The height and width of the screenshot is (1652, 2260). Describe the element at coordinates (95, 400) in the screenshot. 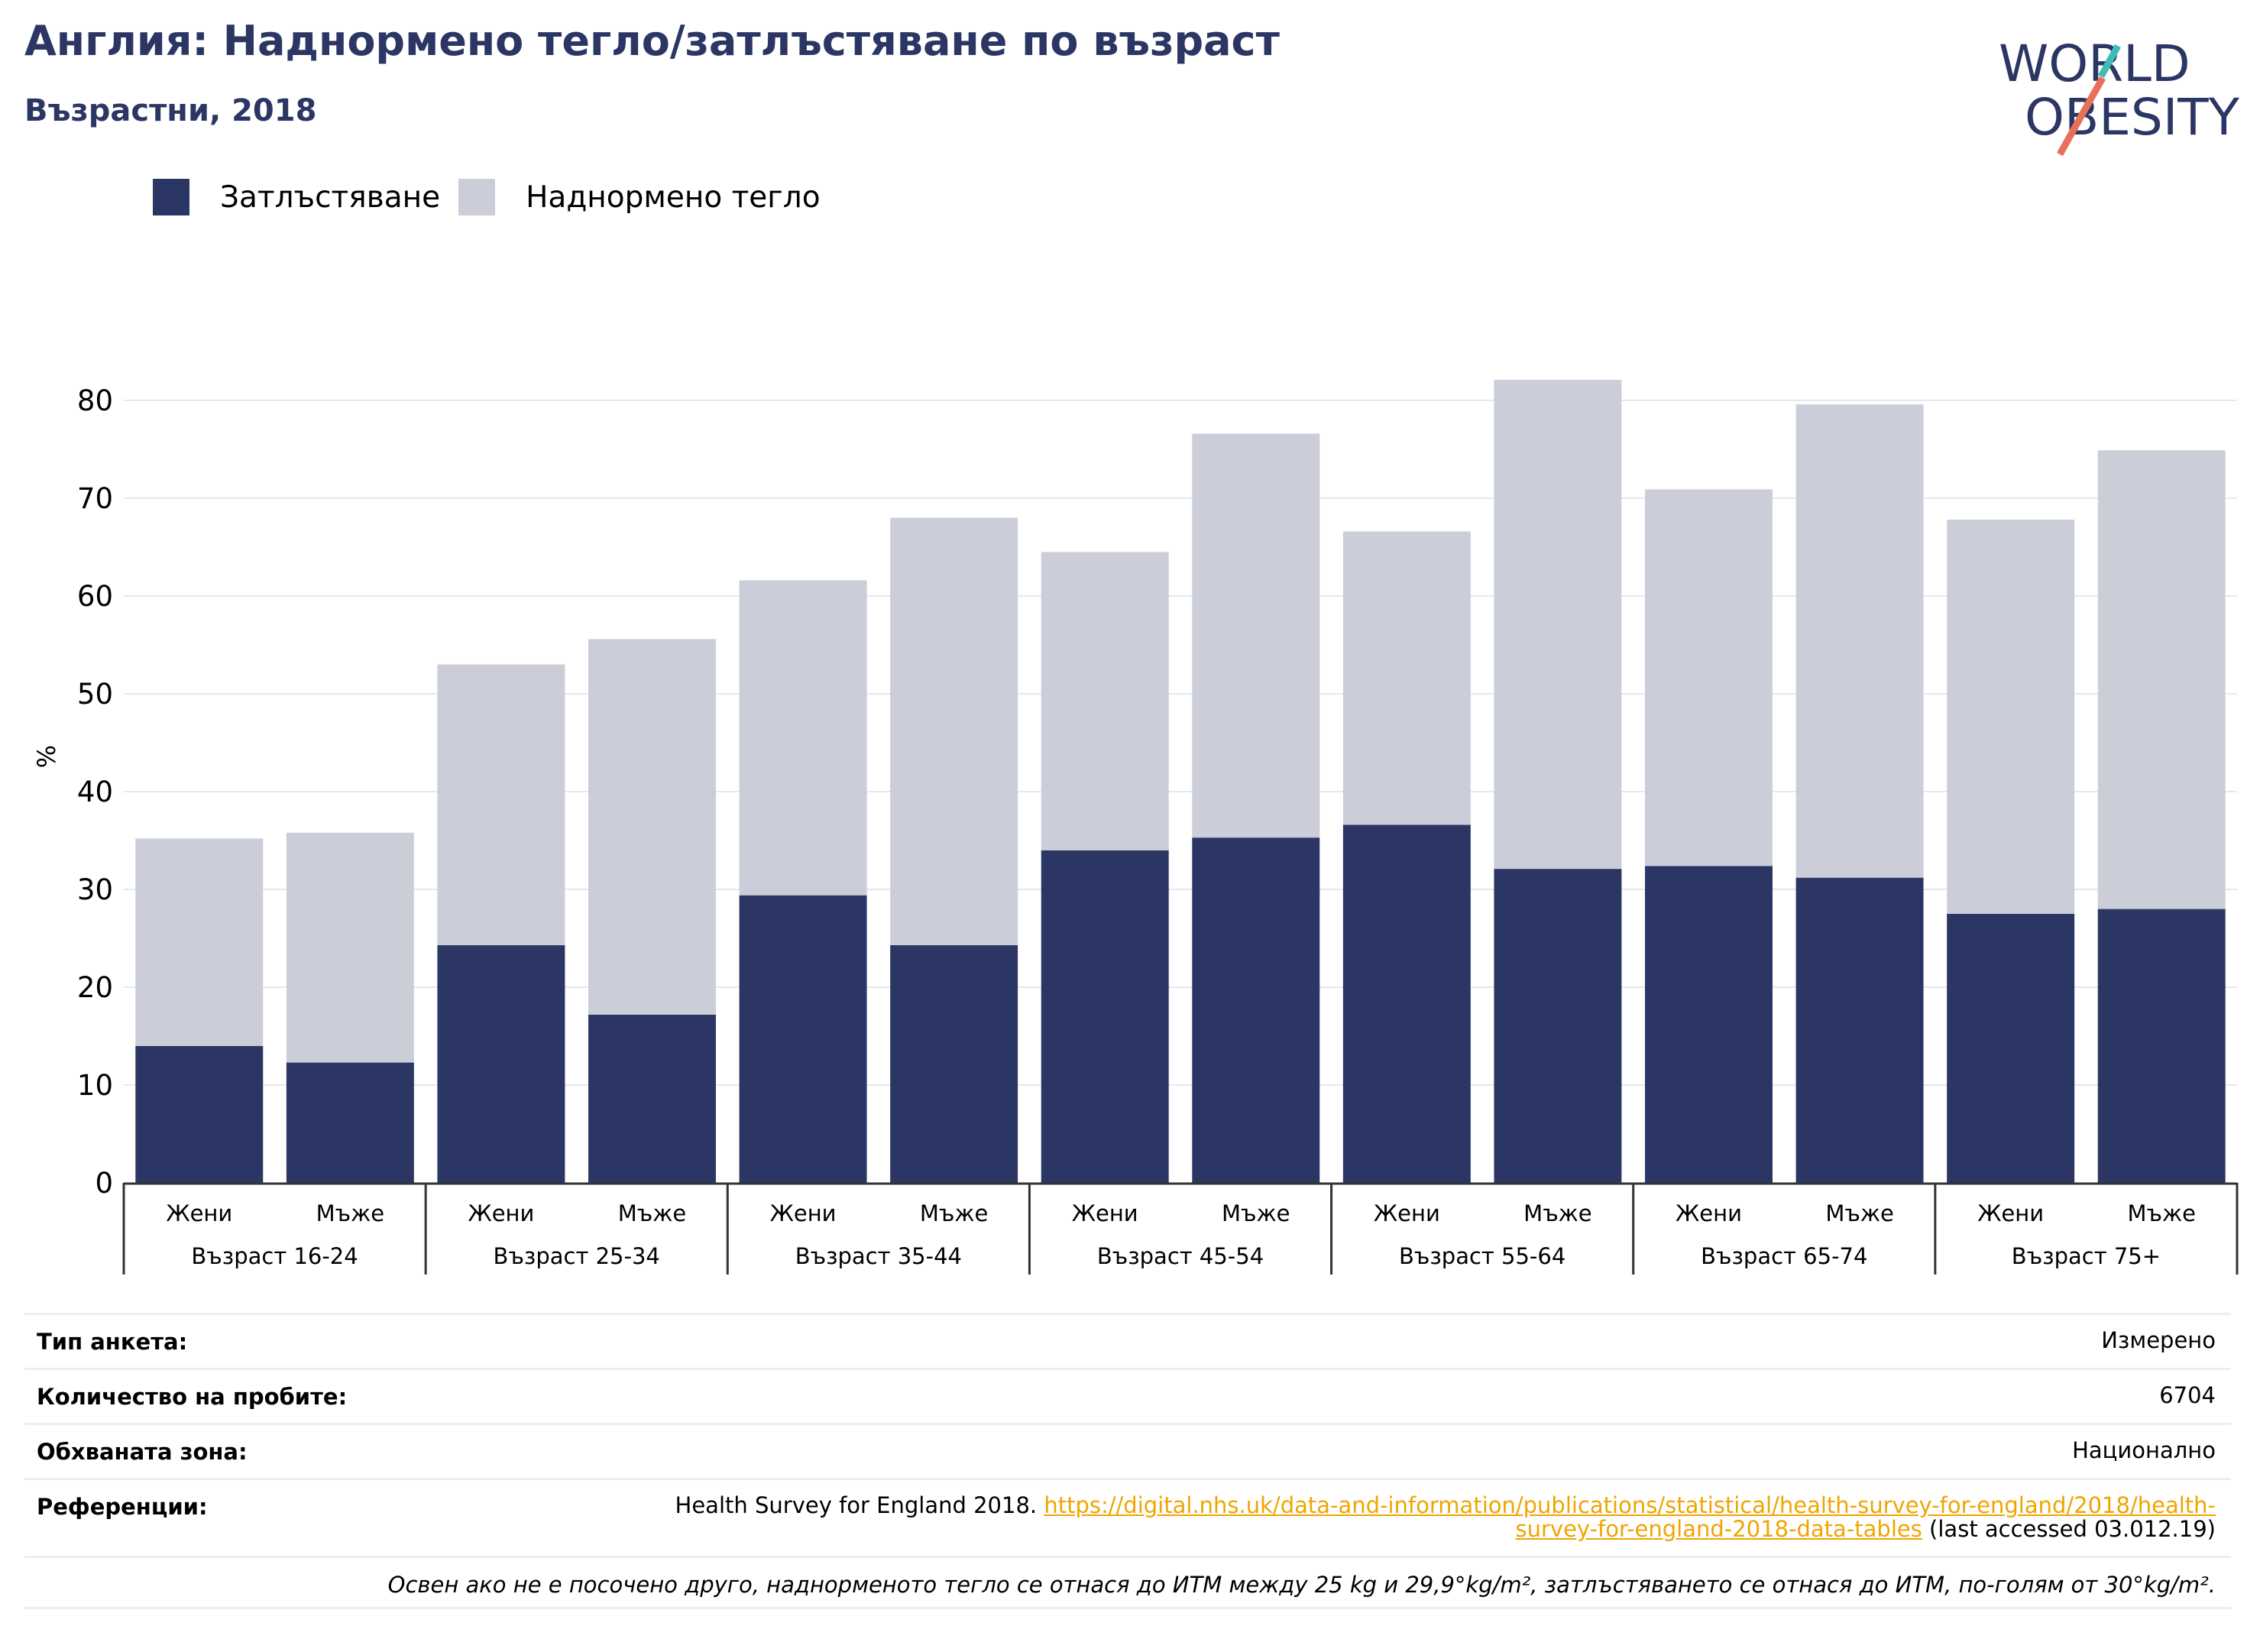

I see `y-tick-label: 80` at that location.